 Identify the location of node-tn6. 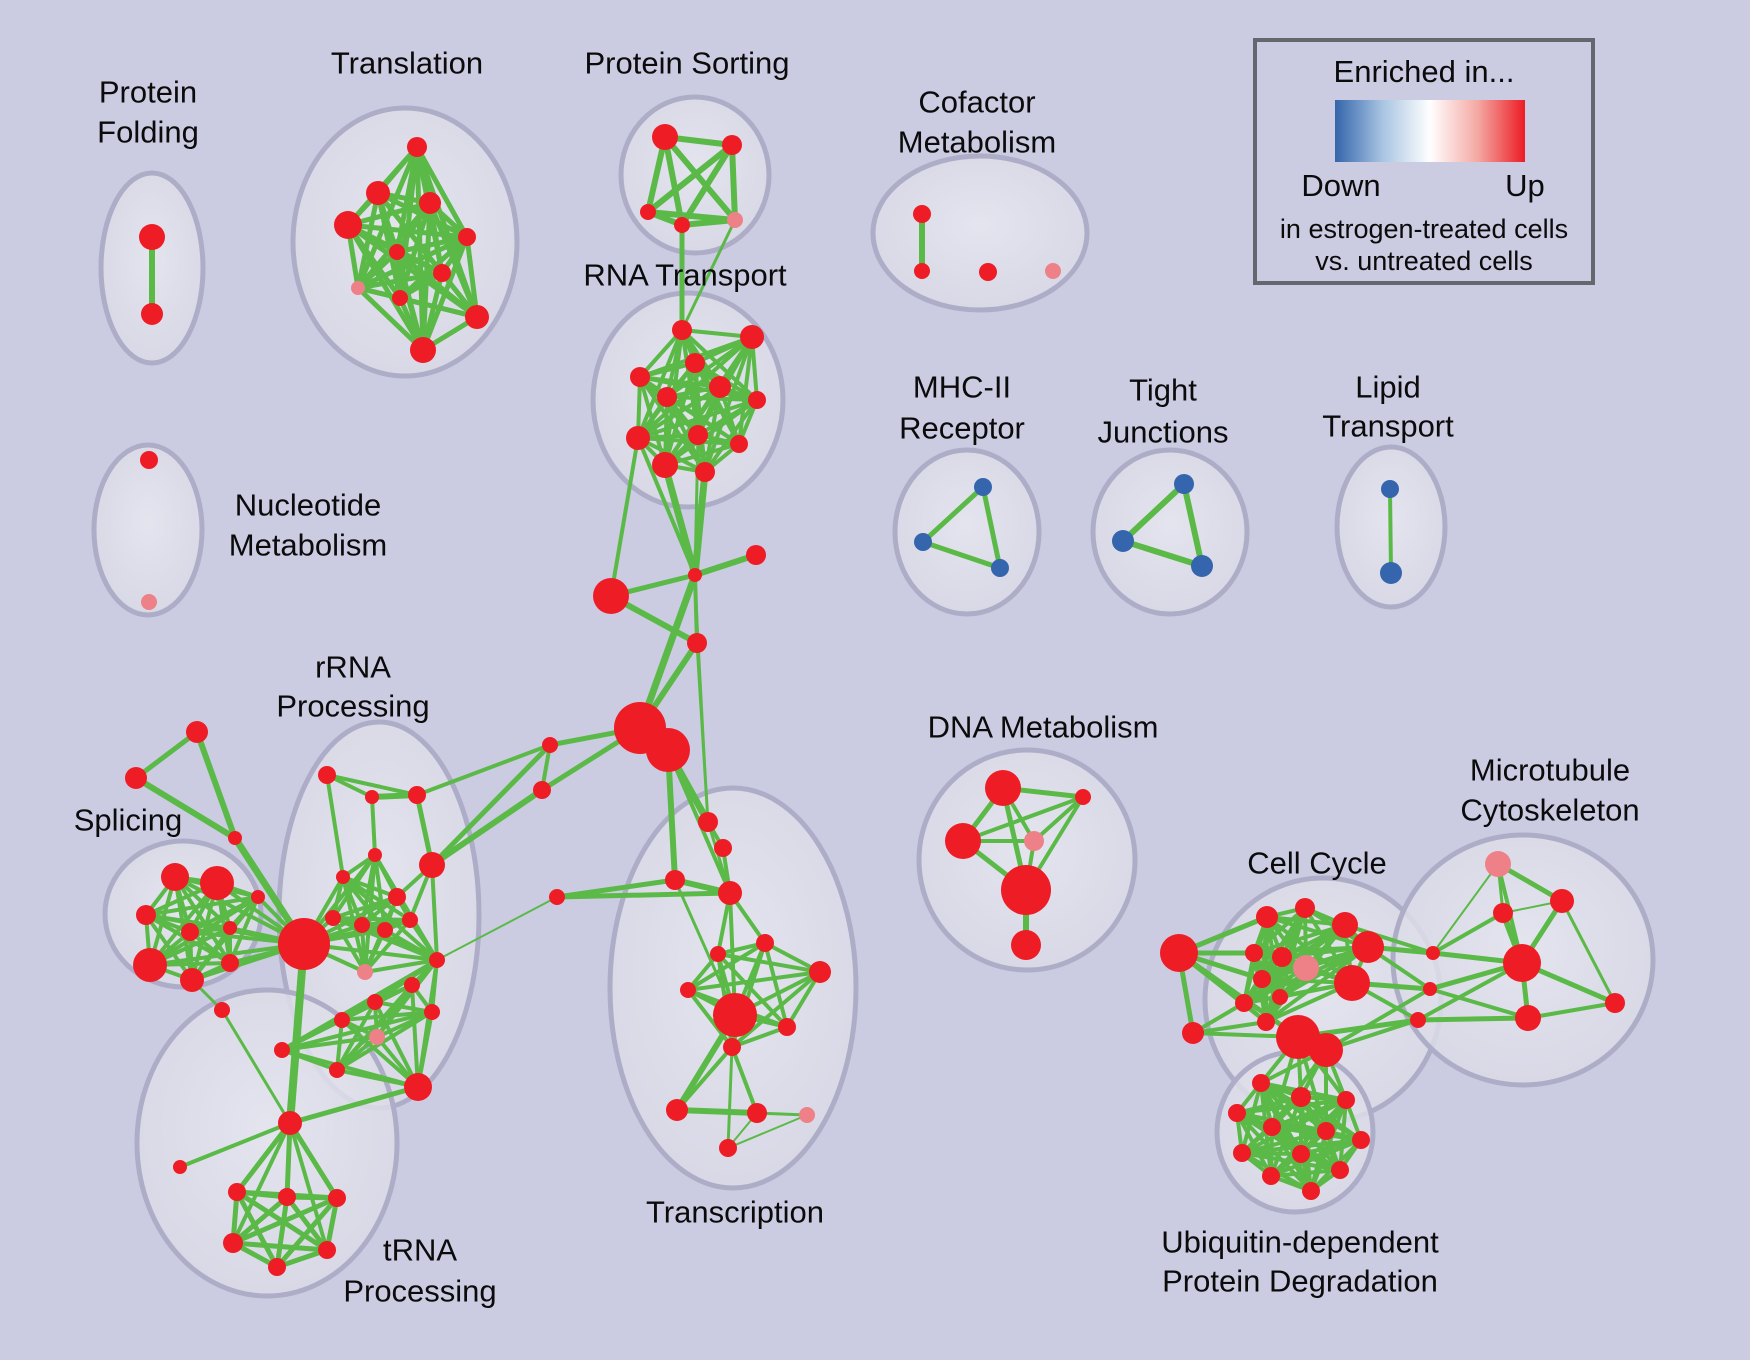
(277, 1267).